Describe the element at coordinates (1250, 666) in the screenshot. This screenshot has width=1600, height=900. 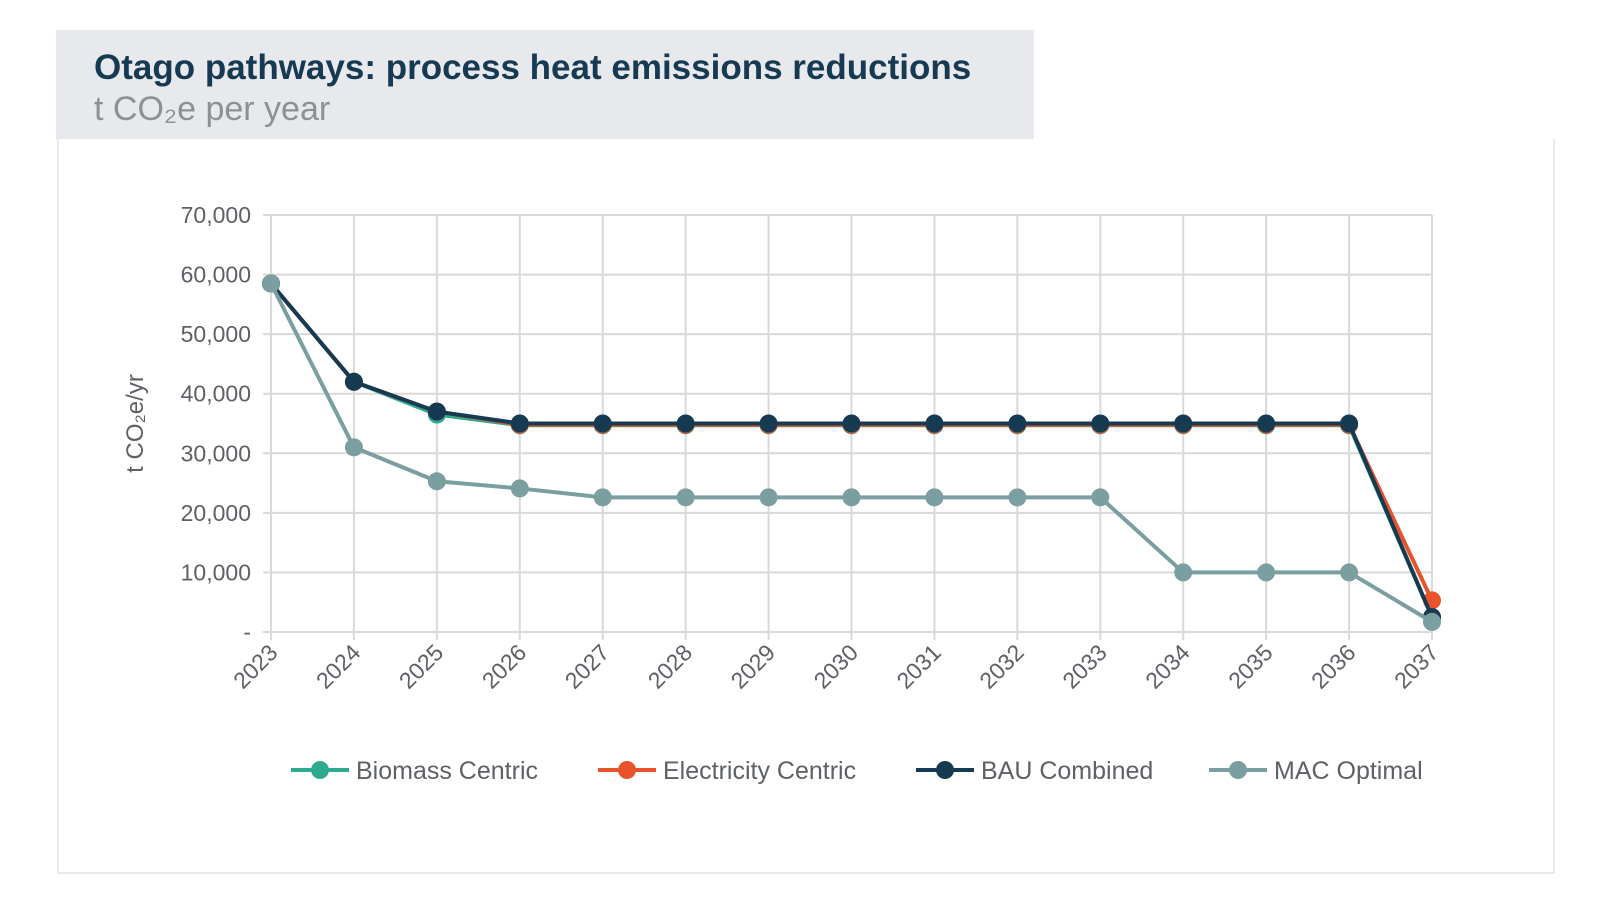
I see `x-tick-label: 2035` at that location.